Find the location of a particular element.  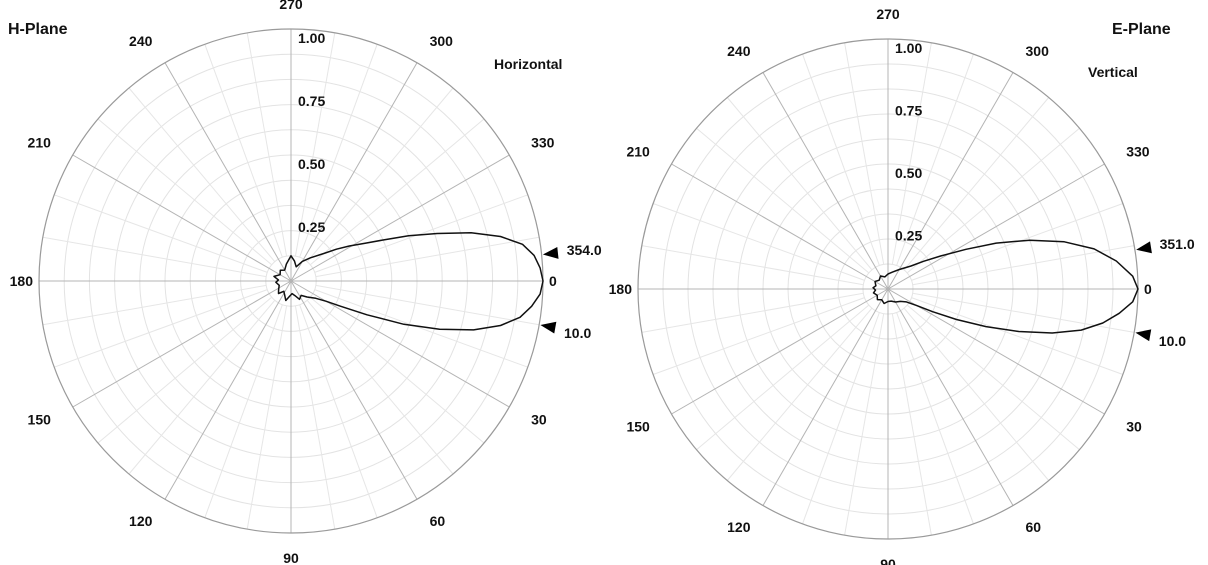

beamwidth-marker-label: 354.0 is located at coordinates (584, 250).